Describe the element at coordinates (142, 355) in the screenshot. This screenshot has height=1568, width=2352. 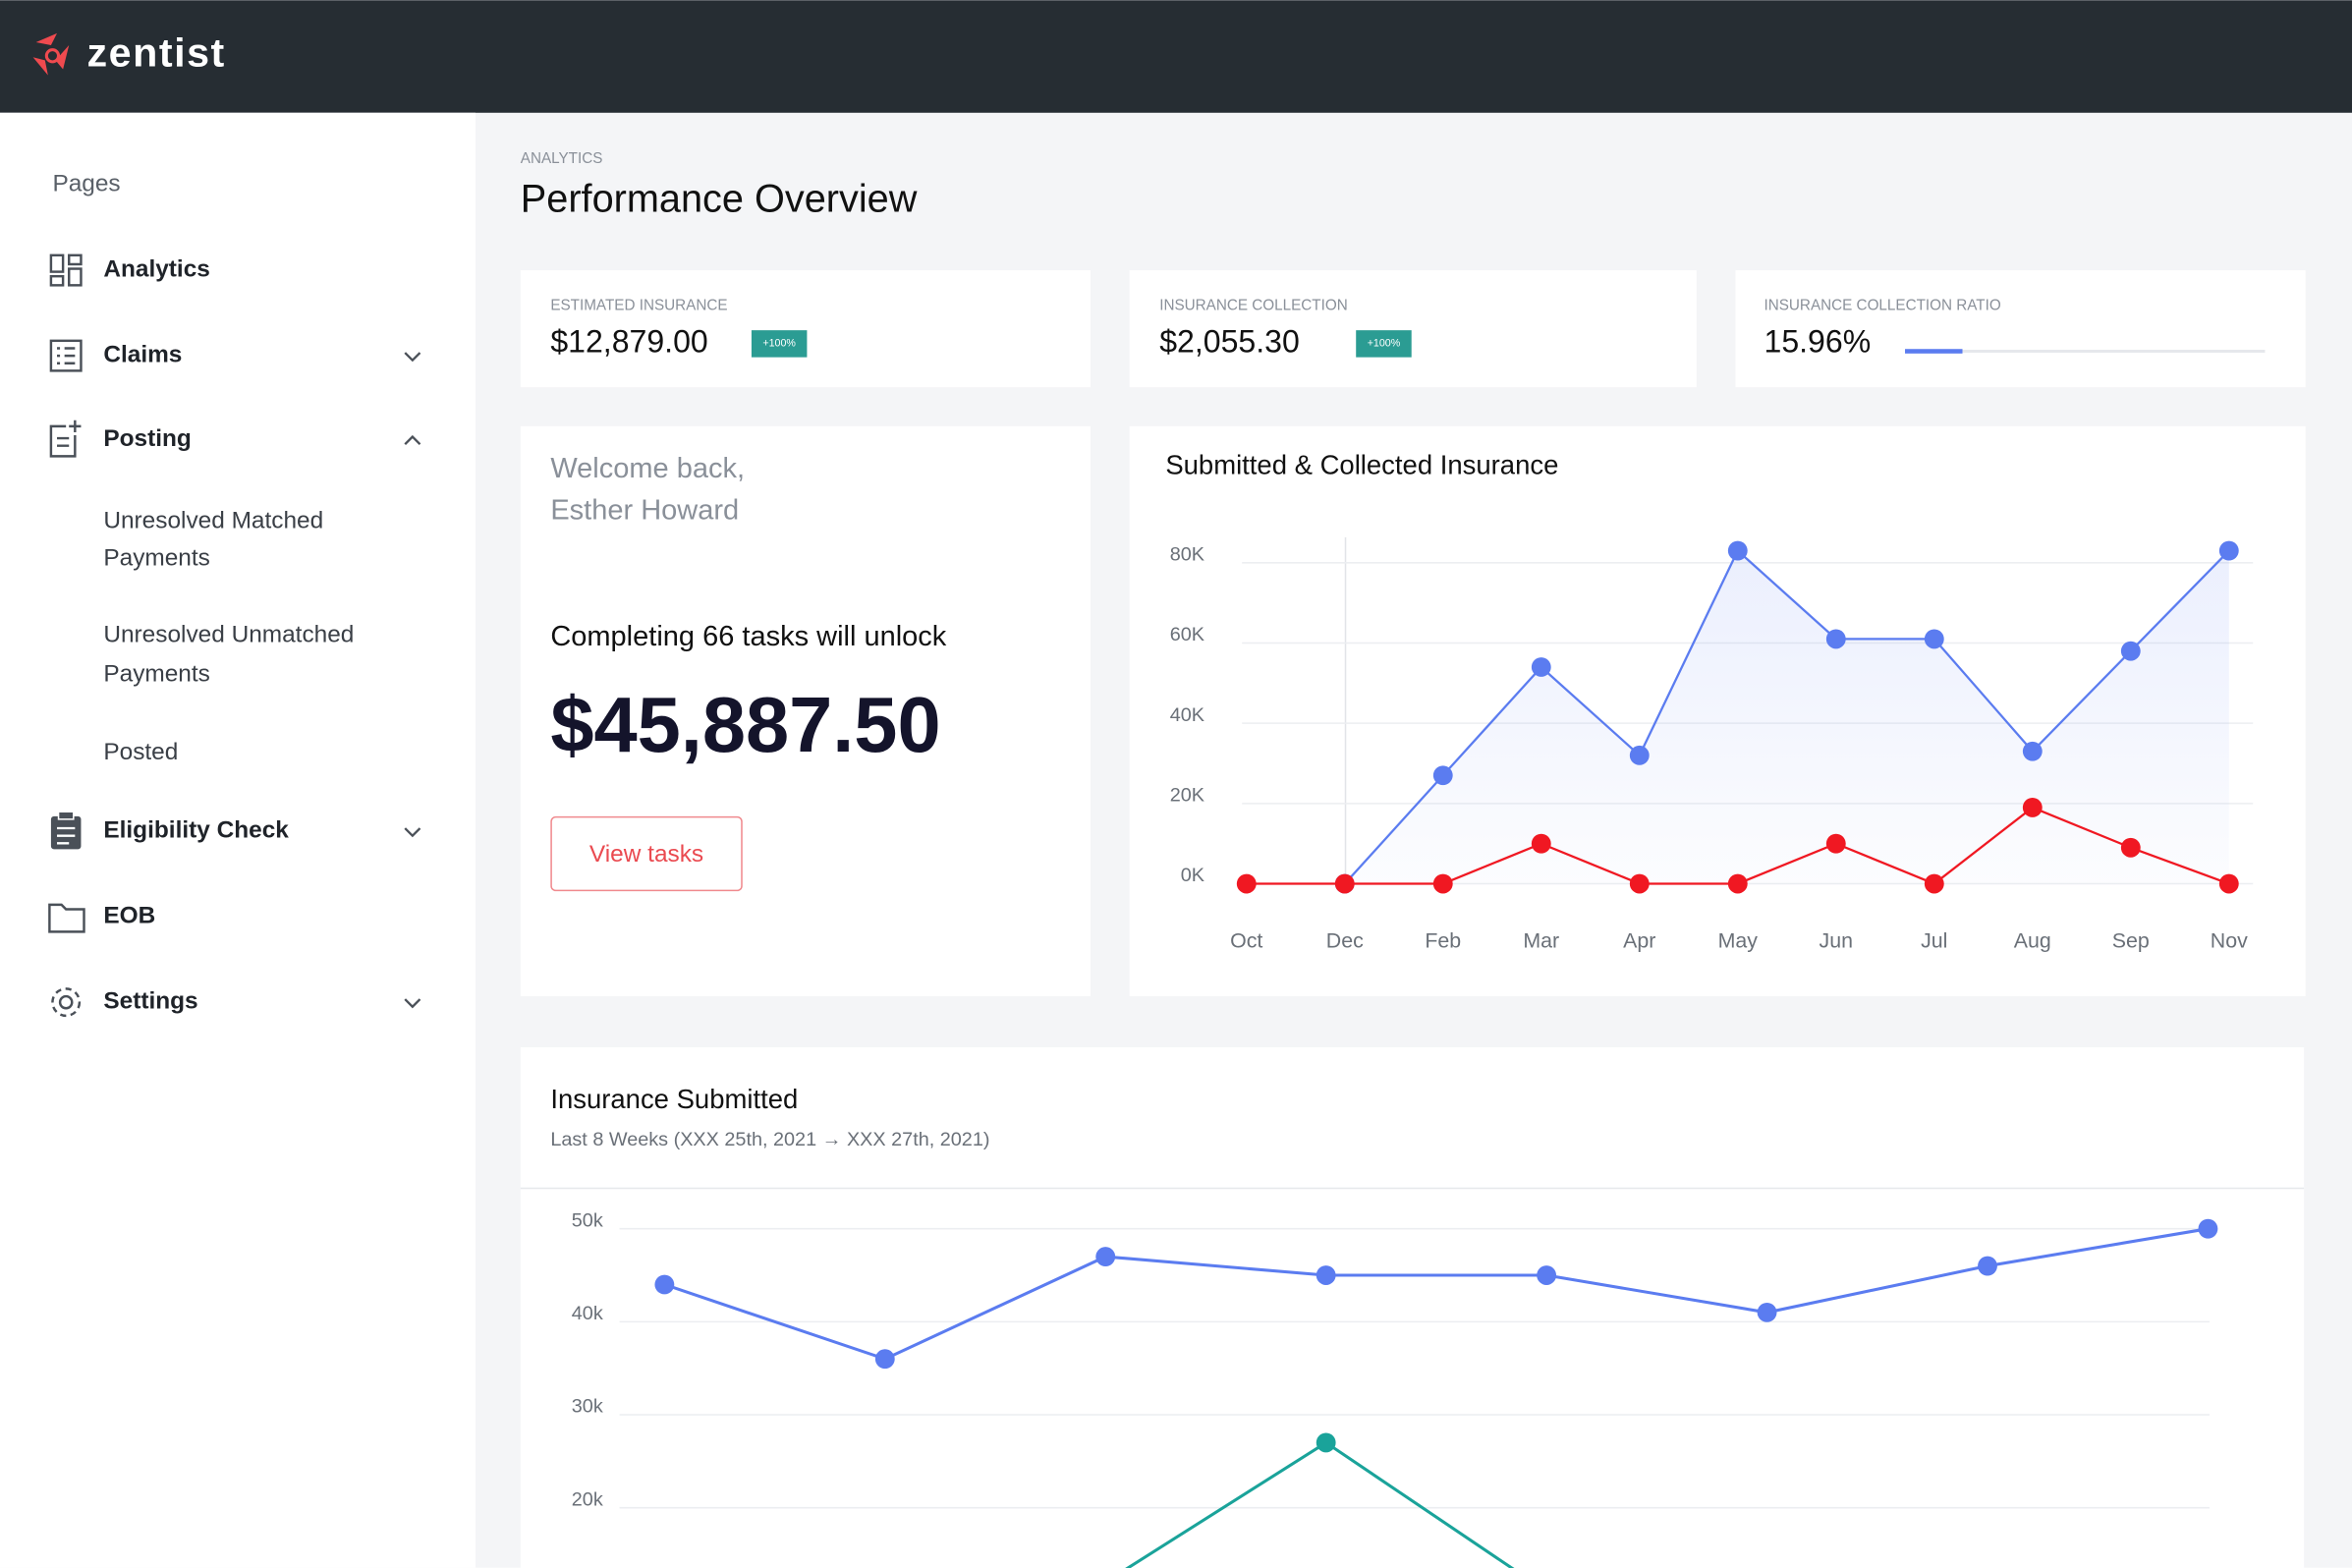
I see `nav-item: Claims` at that location.